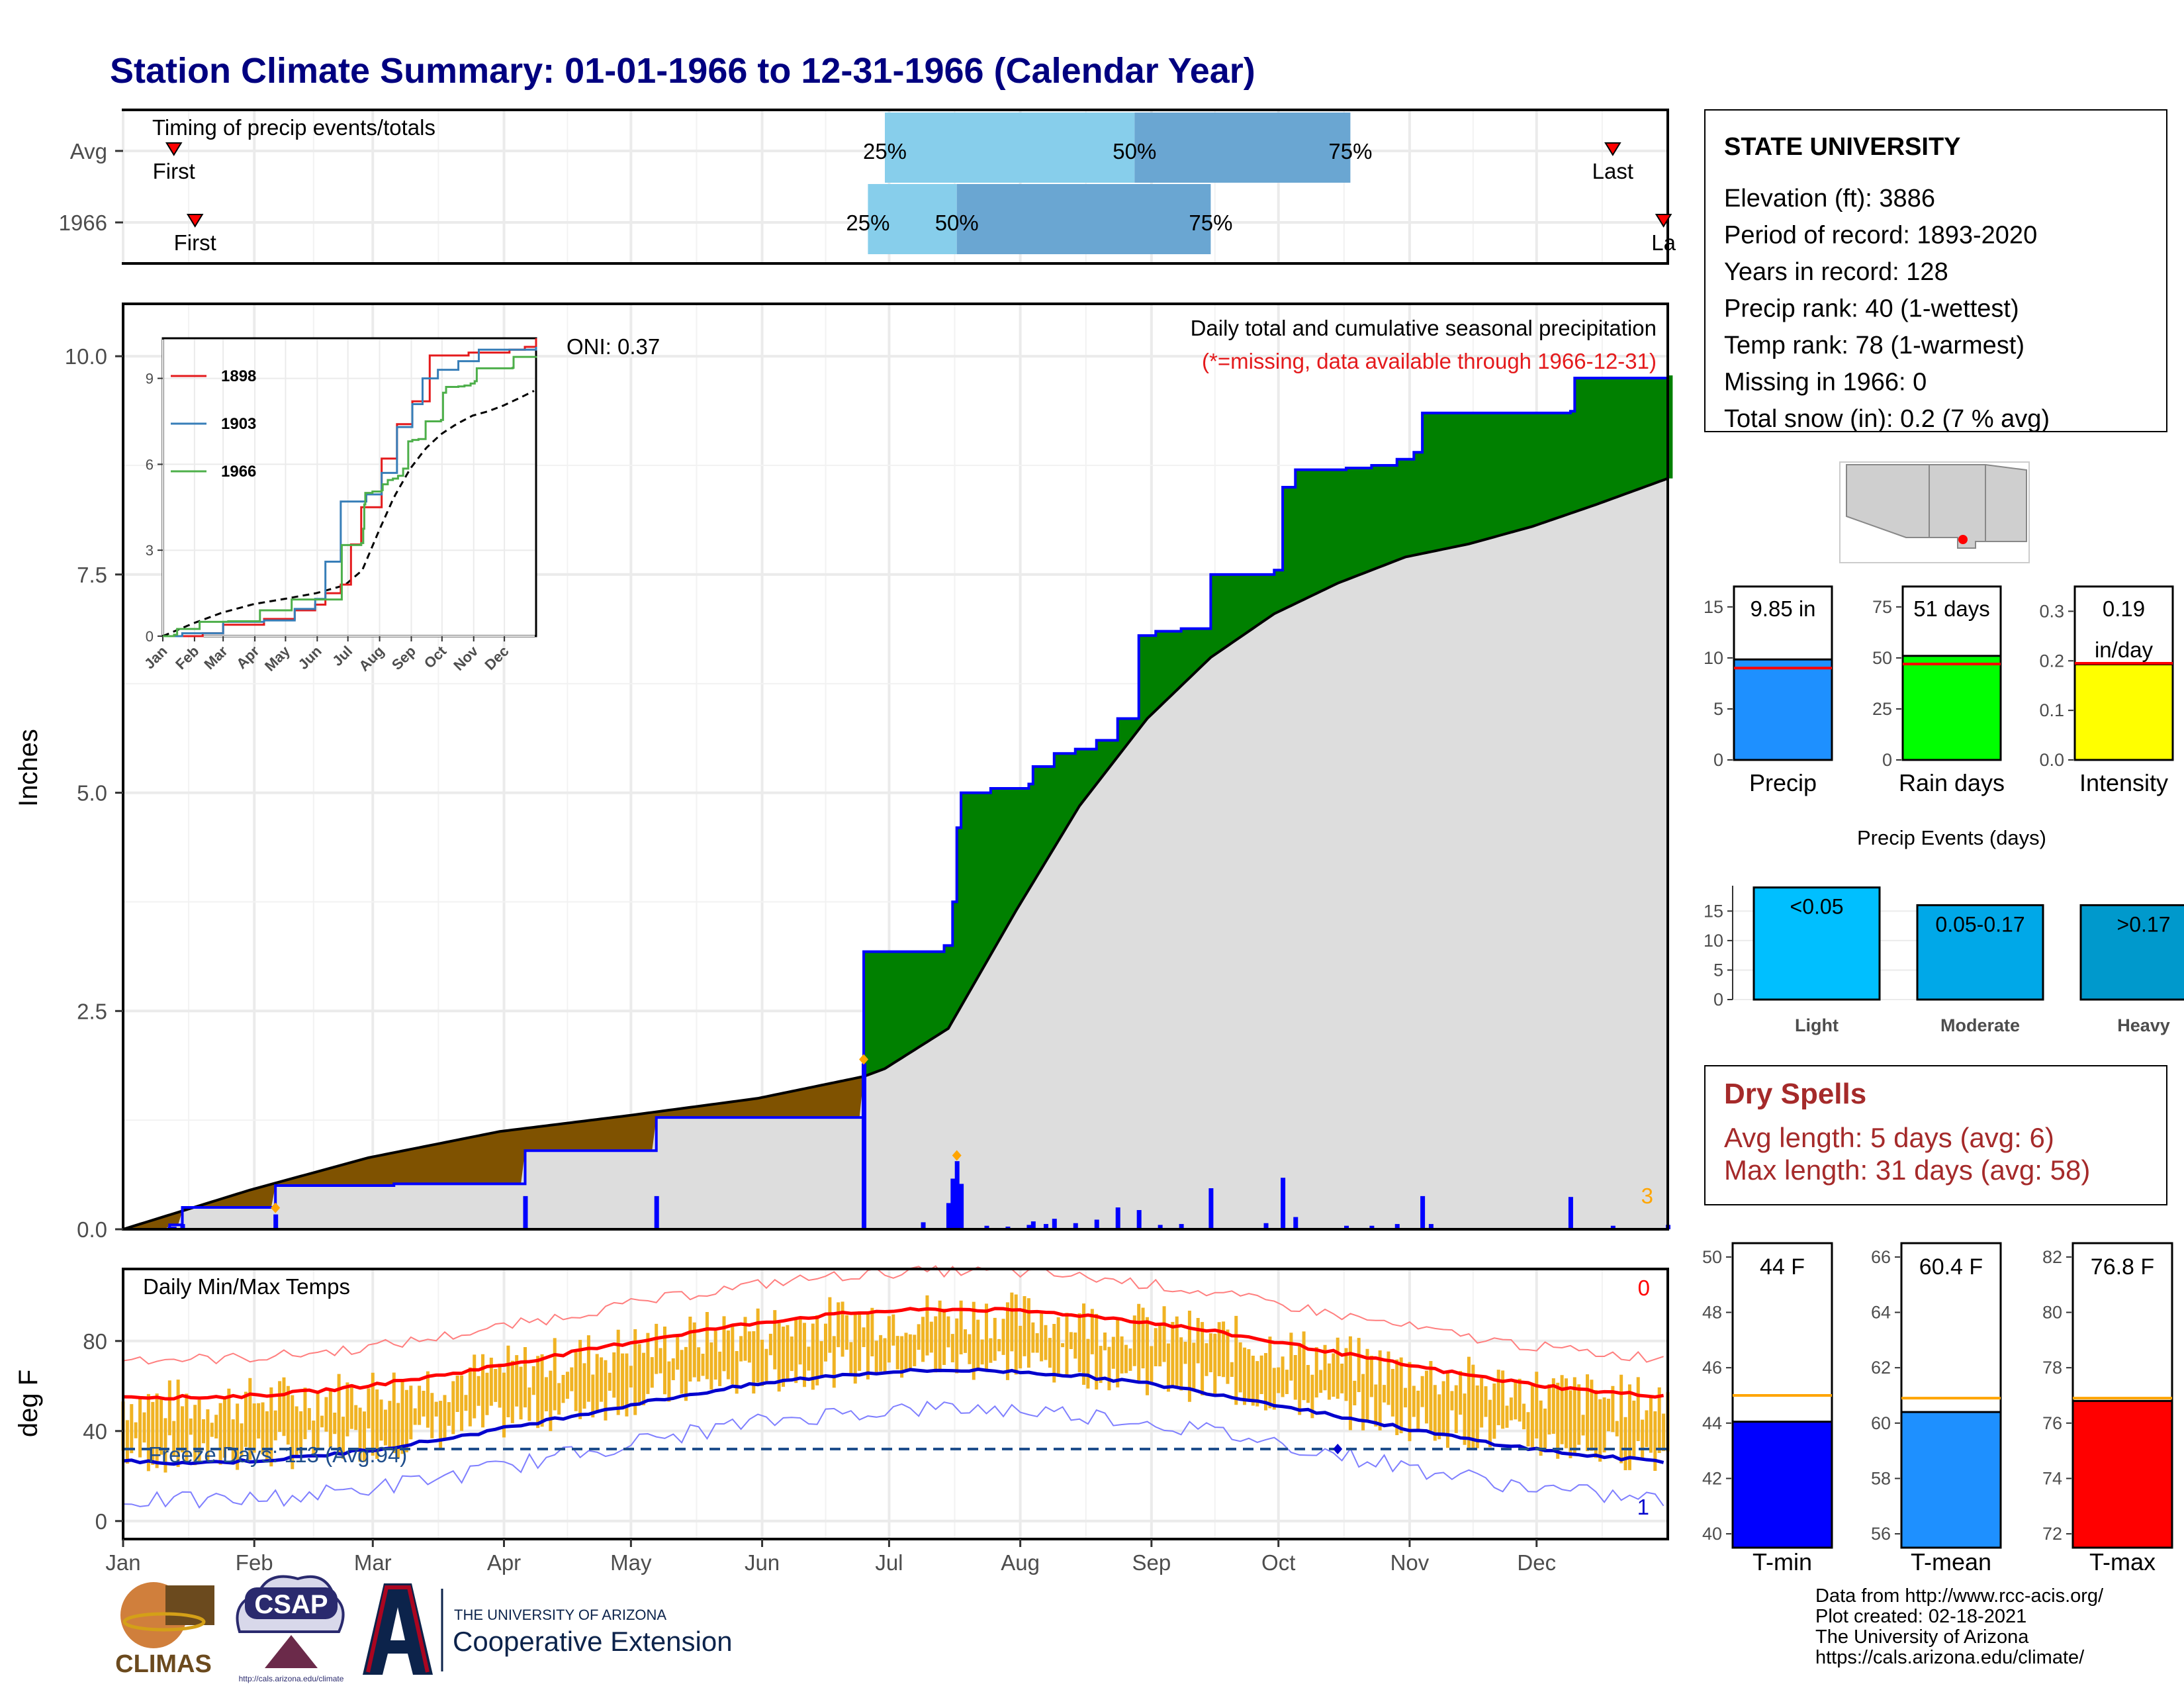 The width and height of the screenshot is (2184, 1688). What do you see at coordinates (1980, 1025) in the screenshot?
I see `events-xlabel: Moderate` at bounding box center [1980, 1025].